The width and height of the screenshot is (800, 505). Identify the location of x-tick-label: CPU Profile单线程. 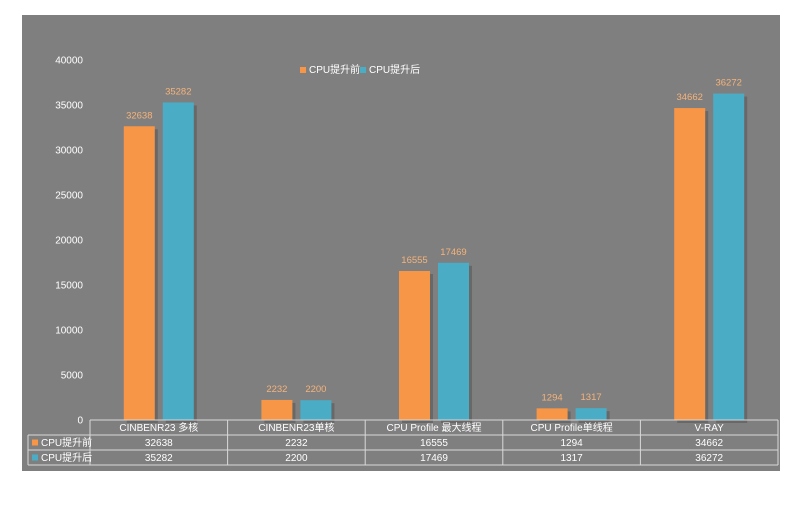
(571, 427).